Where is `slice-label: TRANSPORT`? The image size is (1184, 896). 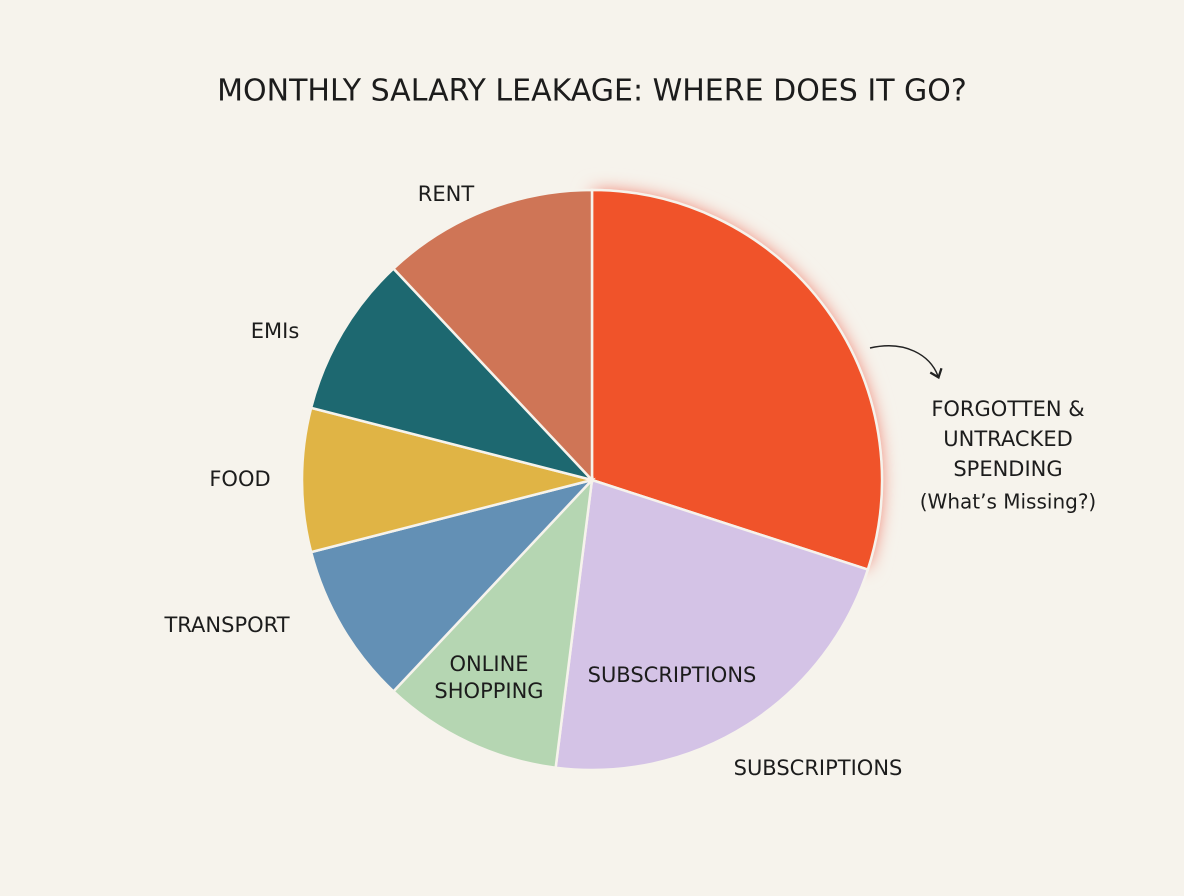 slice-label: TRANSPORT is located at coordinates (226, 625).